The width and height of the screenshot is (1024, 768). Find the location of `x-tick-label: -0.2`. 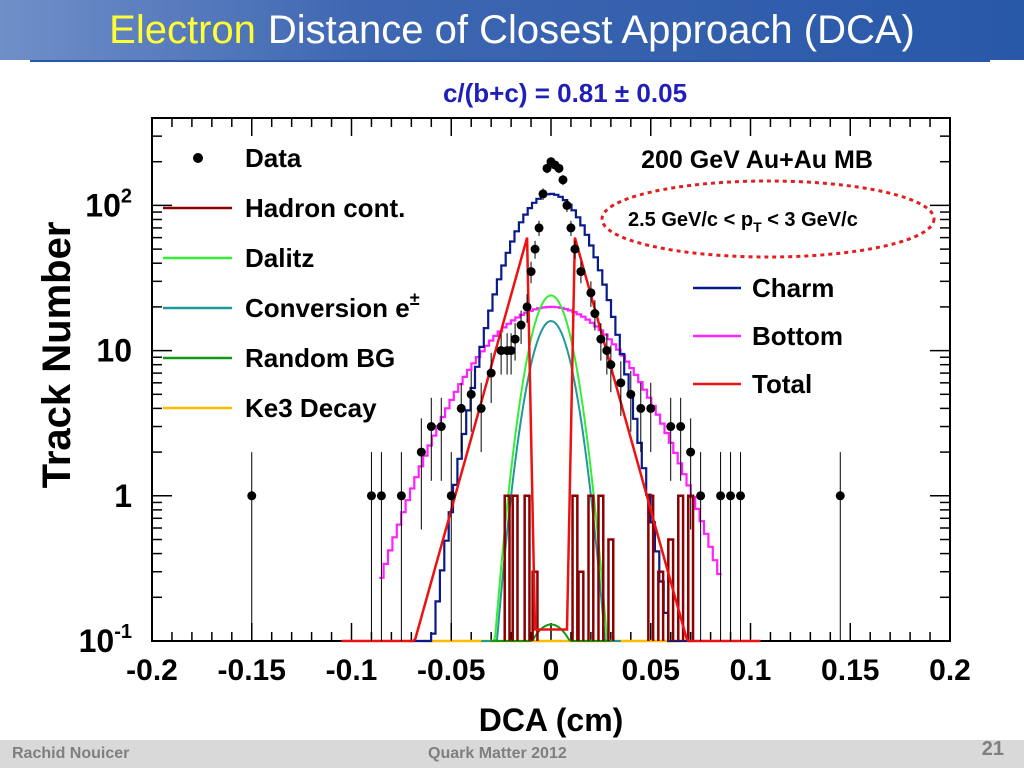

x-tick-label: -0.2 is located at coordinates (152, 670).